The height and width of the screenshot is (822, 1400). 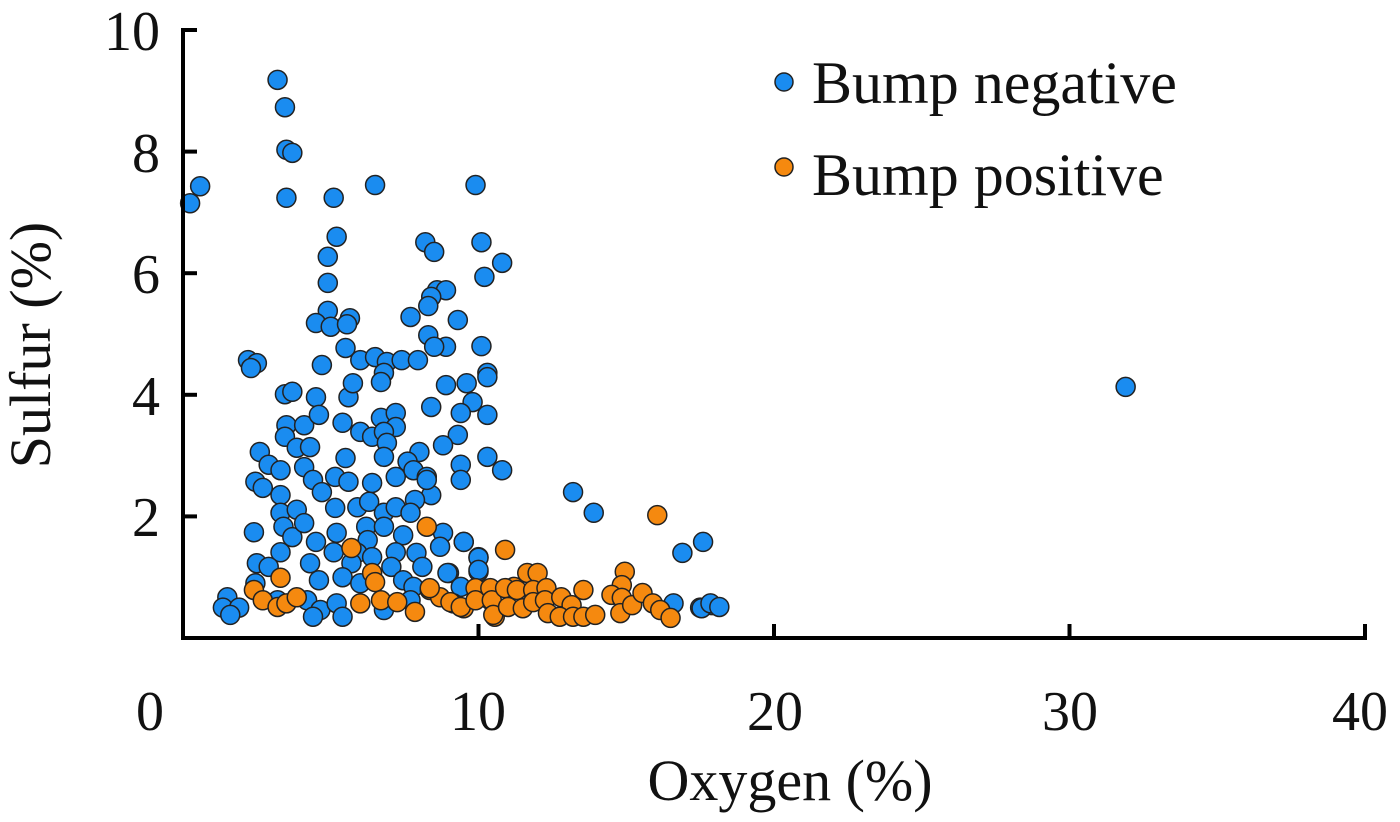 I want to click on y-tick-label-6: 6, so click(x=146, y=275).